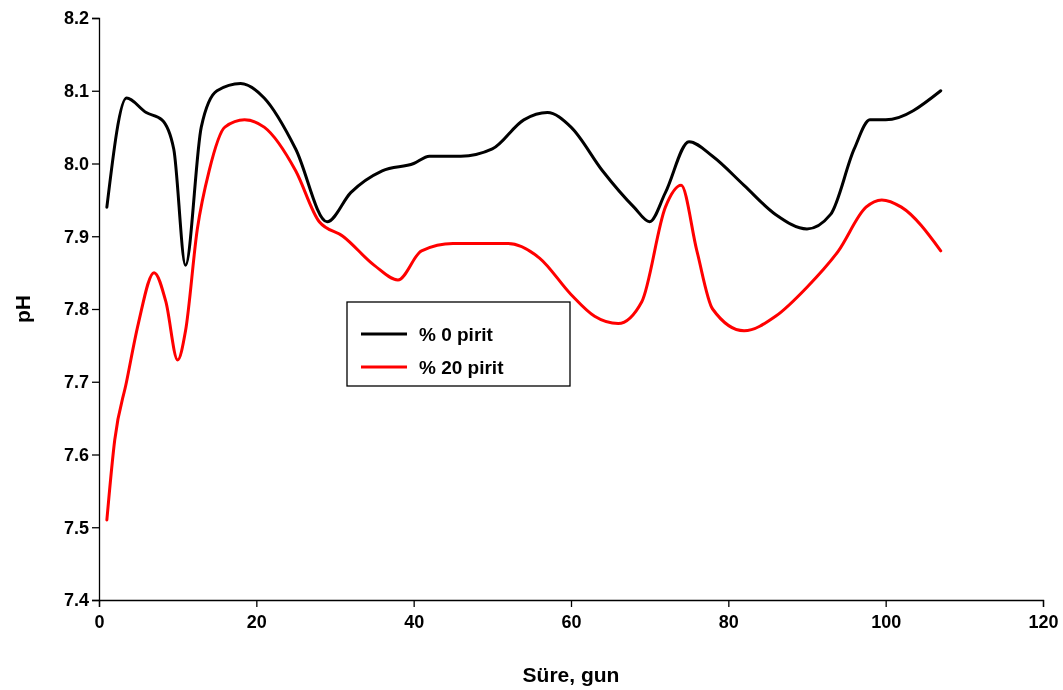 The image size is (1063, 690). Describe the element at coordinates (256, 622) in the screenshot. I see `x-tick-label: 20` at that location.